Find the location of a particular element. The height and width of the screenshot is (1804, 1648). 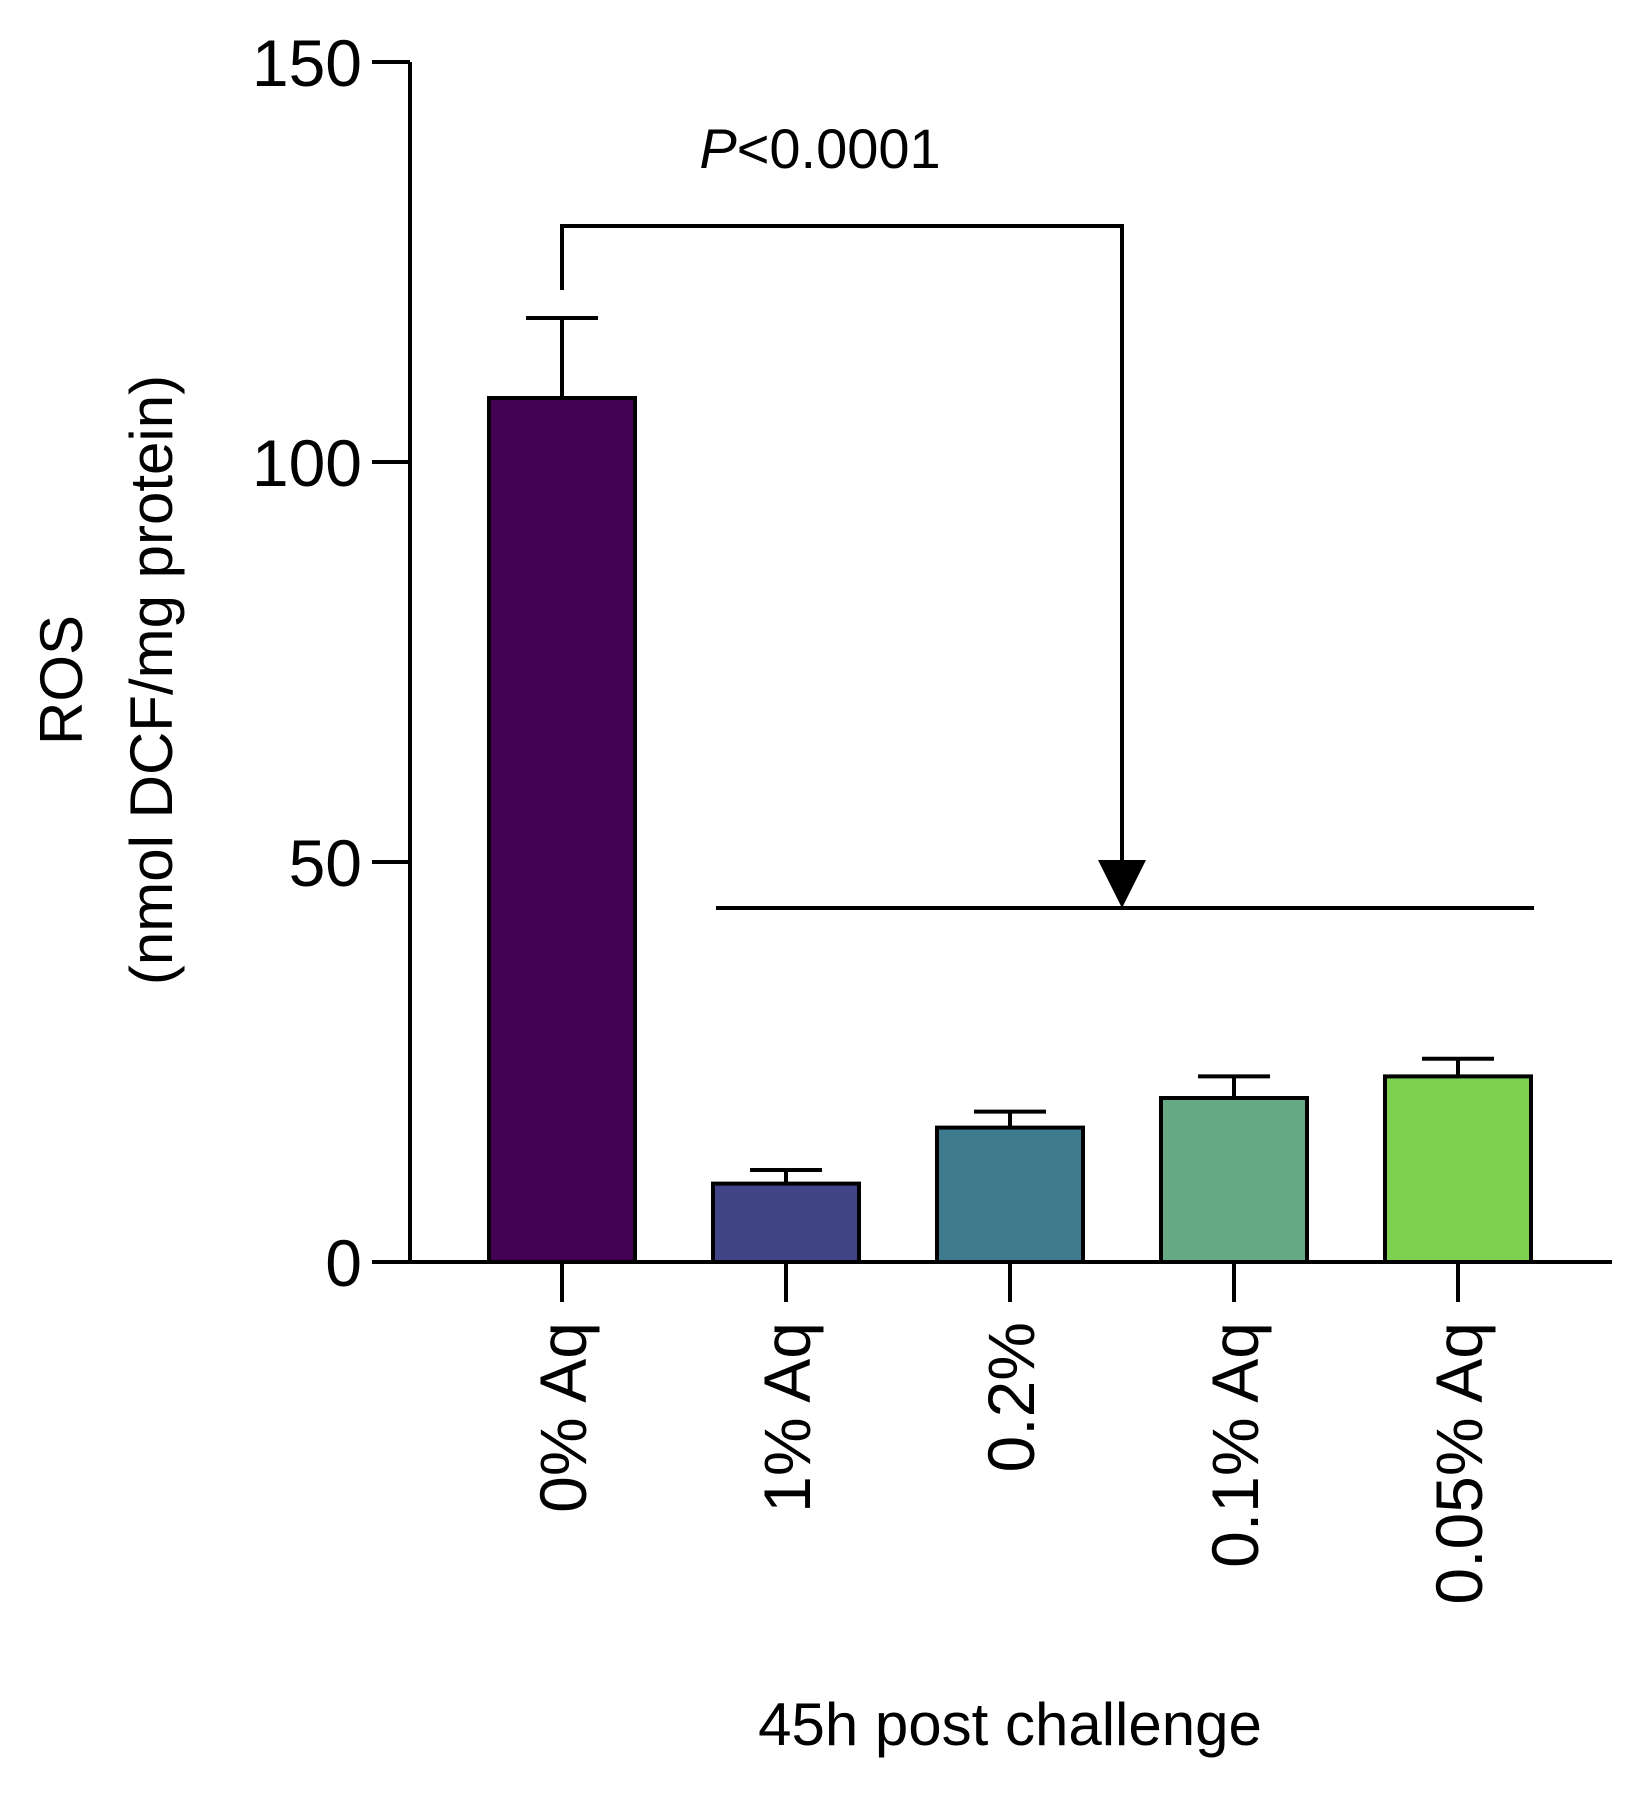

y-axis-title-line2: (nmol DCF/mg protein) is located at coordinates (151, 680).